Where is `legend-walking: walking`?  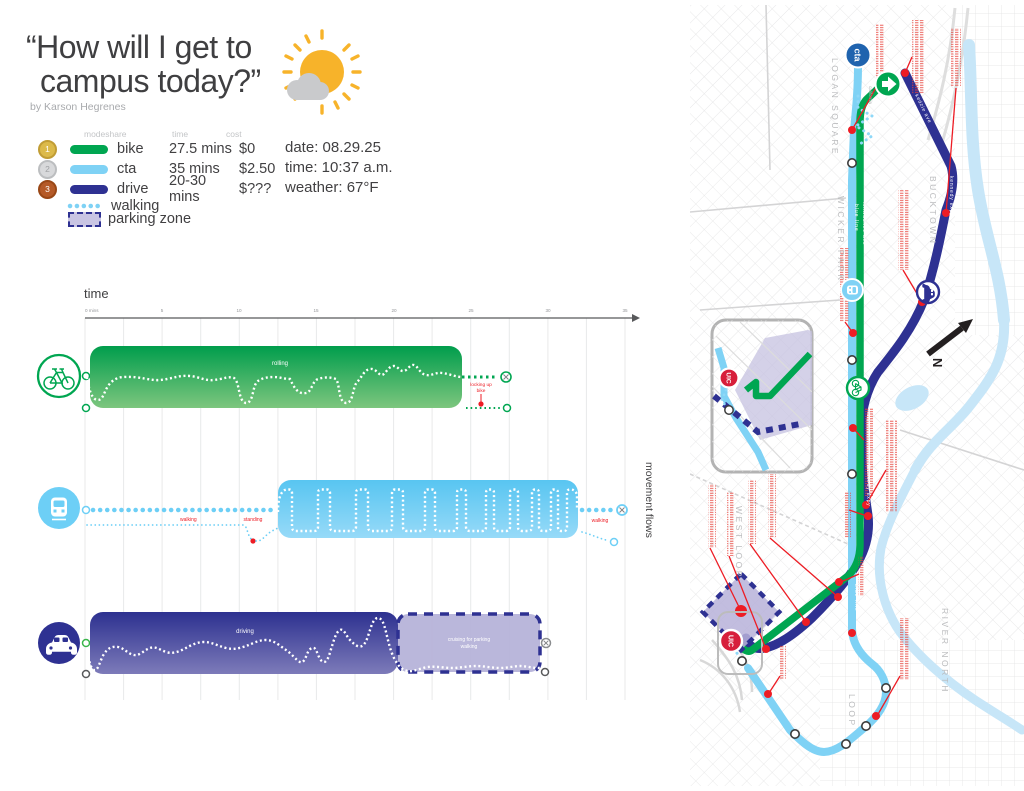 legend-walking: walking is located at coordinates (112, 206).